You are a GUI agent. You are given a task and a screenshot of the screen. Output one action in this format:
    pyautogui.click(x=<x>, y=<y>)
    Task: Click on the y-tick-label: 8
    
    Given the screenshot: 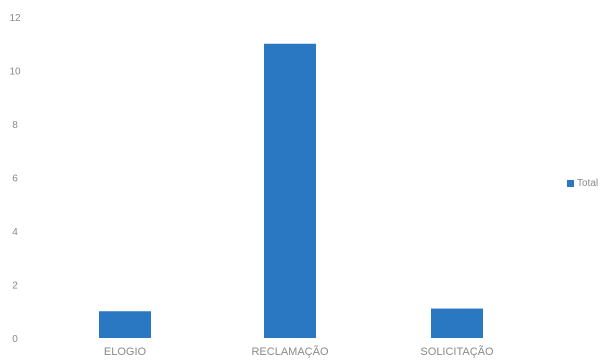 What is the action you would take?
    pyautogui.click(x=15, y=125)
    